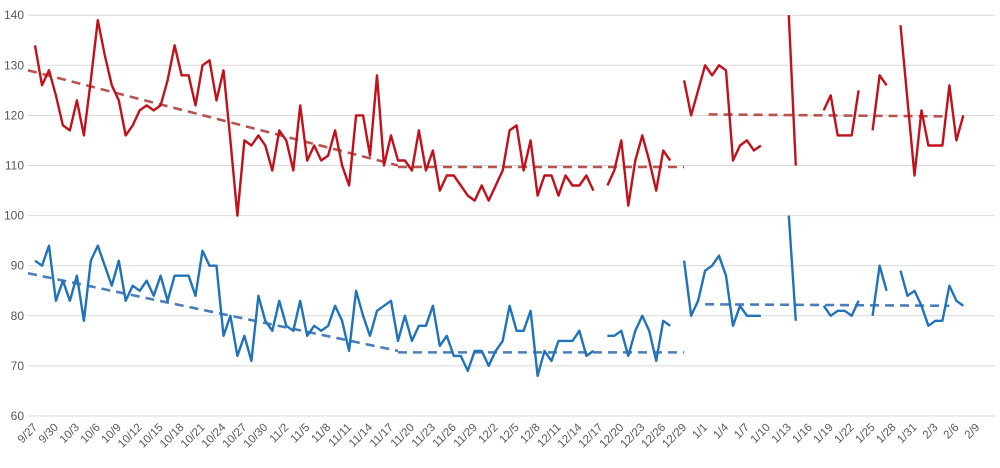 This screenshot has width=1000, height=468. I want to click on x-tick-label: 1/1, so click(700, 432).